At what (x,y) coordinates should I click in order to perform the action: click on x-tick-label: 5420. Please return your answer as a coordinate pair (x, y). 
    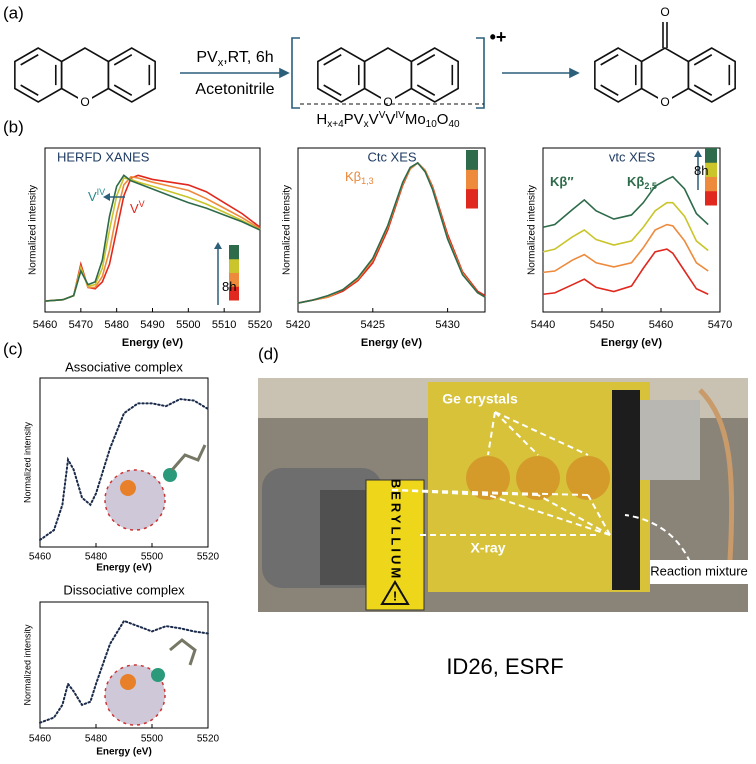
    Looking at the image, I should click on (298, 325).